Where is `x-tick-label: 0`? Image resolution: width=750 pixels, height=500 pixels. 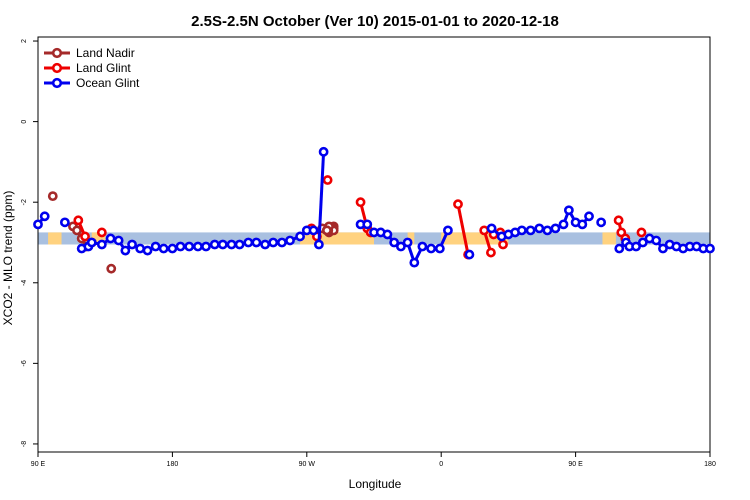
x-tick-label: 0 is located at coordinates (441, 464).